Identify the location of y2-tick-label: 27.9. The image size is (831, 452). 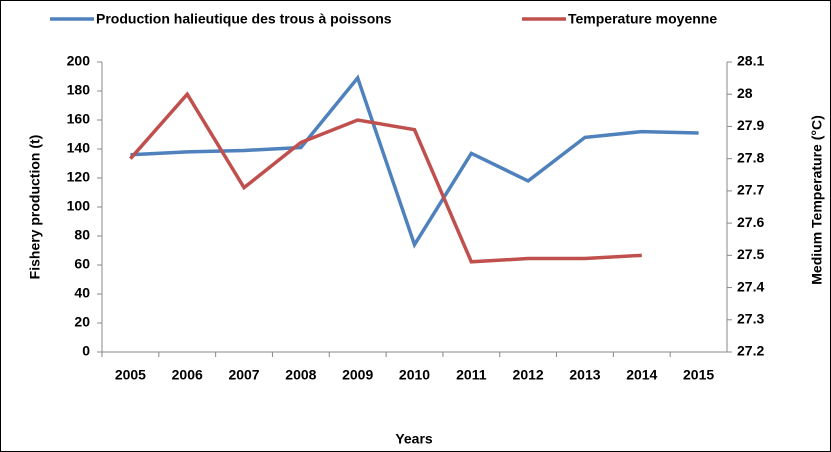
(750, 125).